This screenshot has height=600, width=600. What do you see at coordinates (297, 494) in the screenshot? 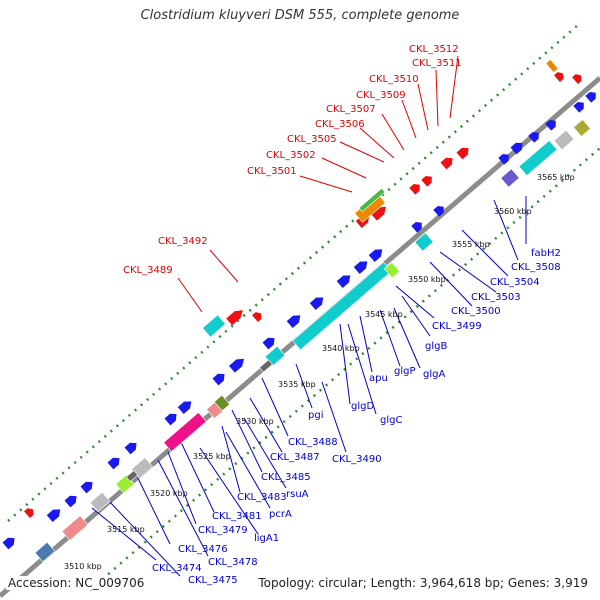
I see `blue-gene-label: rsuA` at bounding box center [297, 494].